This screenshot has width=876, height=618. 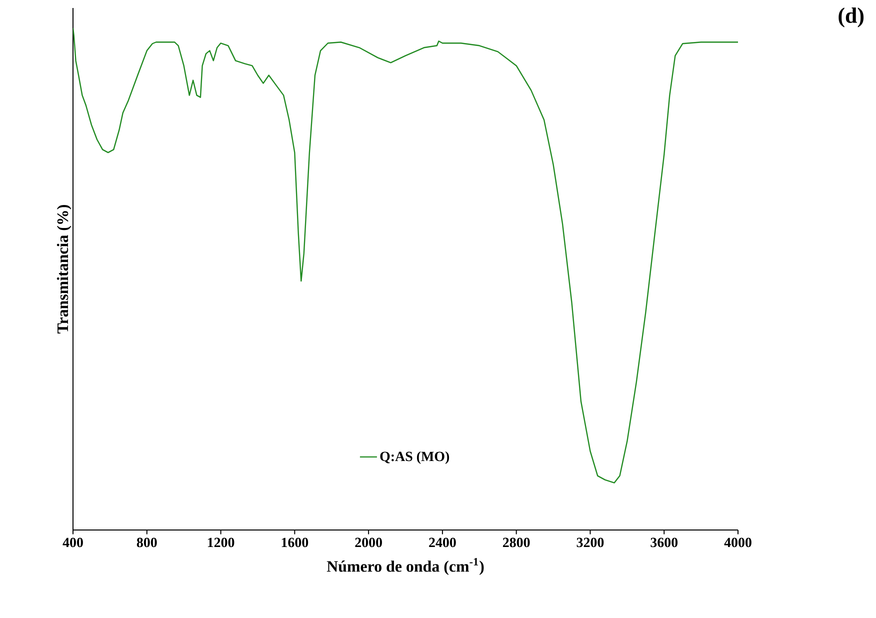 What do you see at coordinates (295, 543) in the screenshot?
I see `x-tick-label: 1600` at bounding box center [295, 543].